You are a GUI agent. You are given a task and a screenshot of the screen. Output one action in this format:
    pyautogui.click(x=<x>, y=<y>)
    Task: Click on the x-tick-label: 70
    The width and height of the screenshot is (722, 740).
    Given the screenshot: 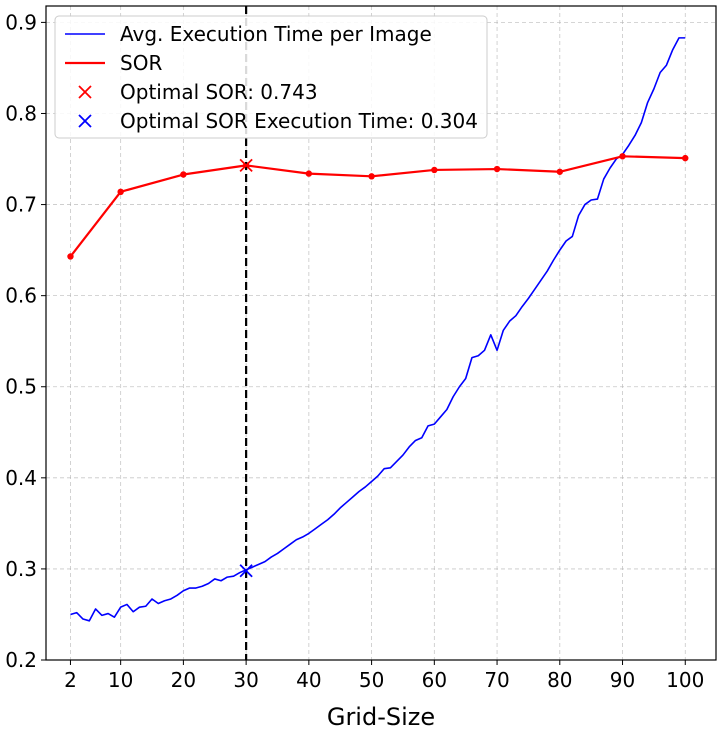 What is the action you would take?
    pyautogui.click(x=496, y=680)
    